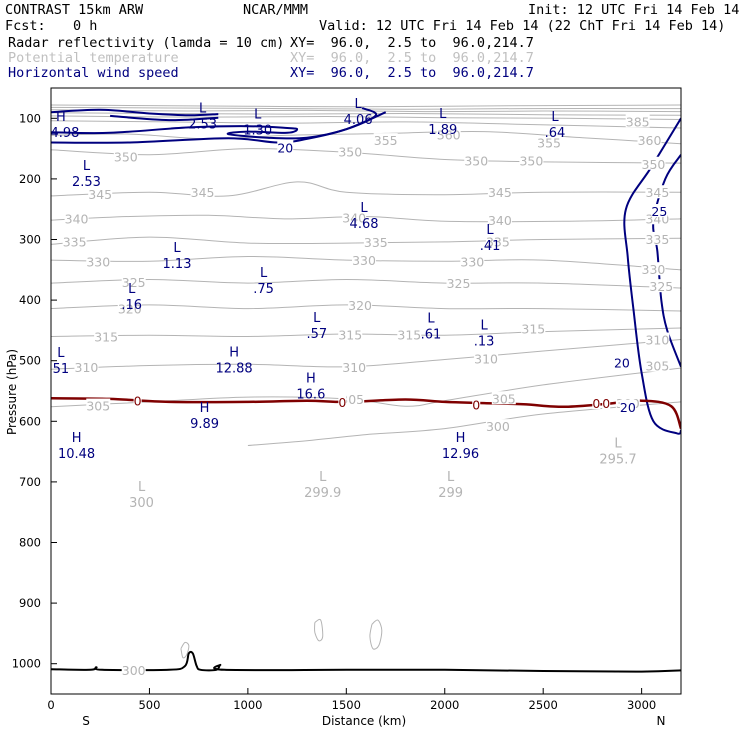 The image size is (740, 740). I want to click on extremum-value: 1.13, so click(177, 264).